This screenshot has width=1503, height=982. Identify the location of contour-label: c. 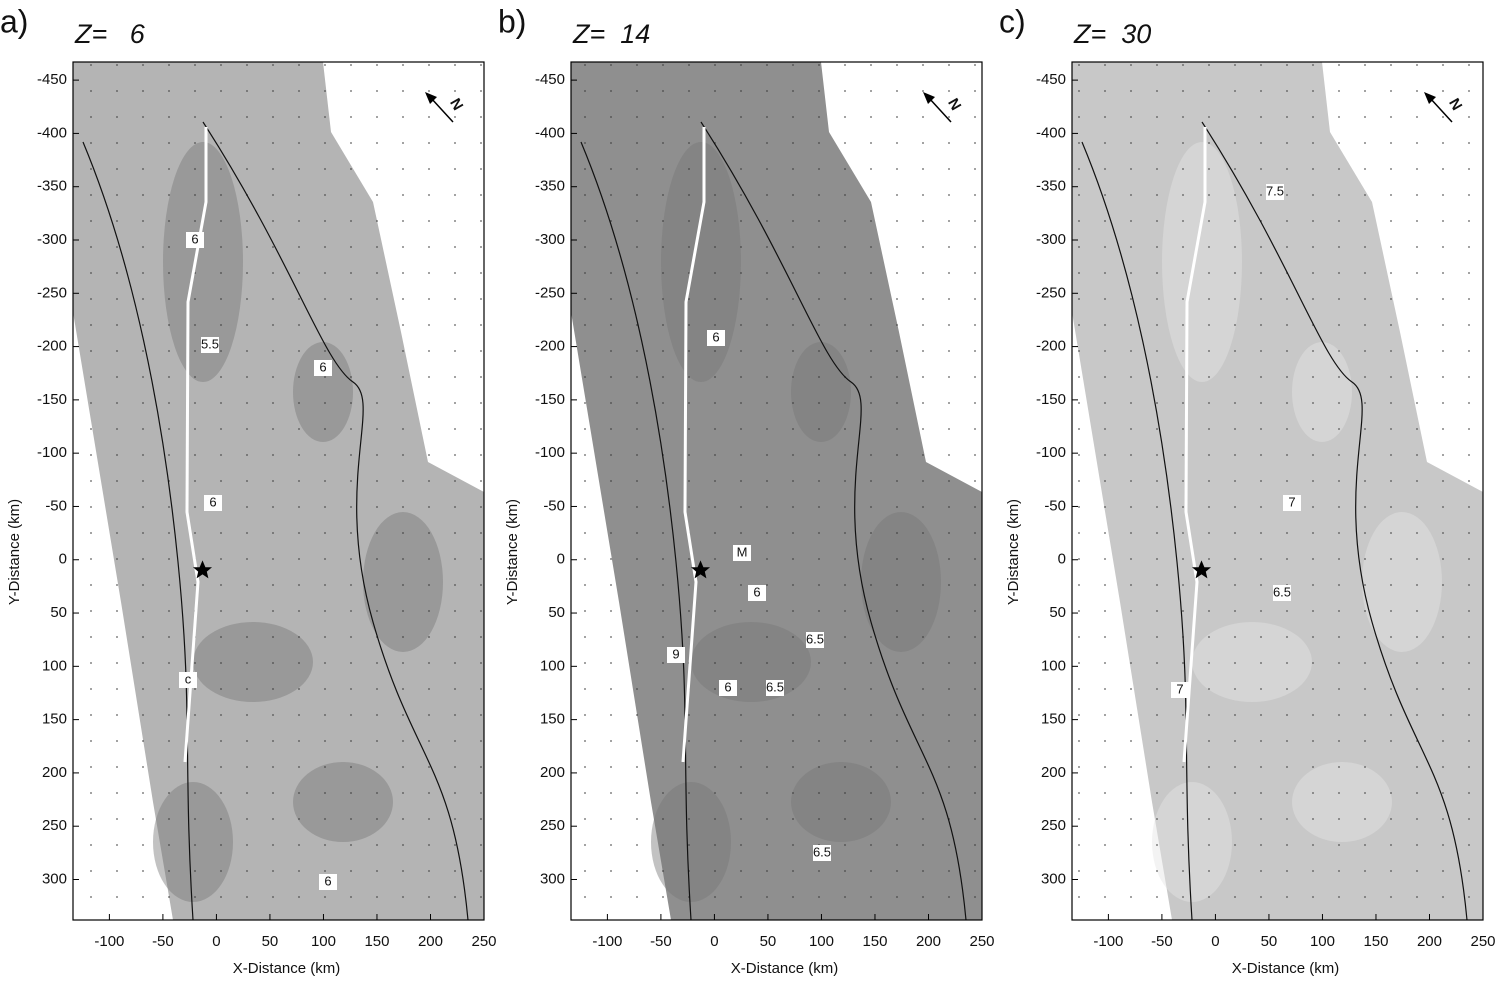
(188, 678).